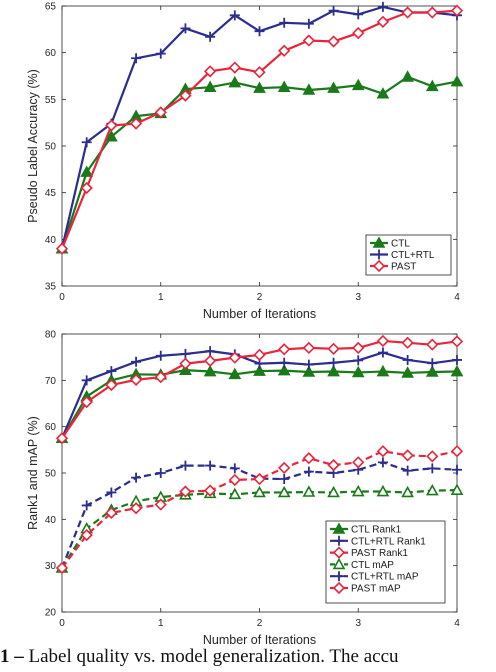 The width and height of the screenshot is (496, 672). Describe the element at coordinates (51, 240) in the screenshot. I see `chart1-ytick-label: 40` at that location.